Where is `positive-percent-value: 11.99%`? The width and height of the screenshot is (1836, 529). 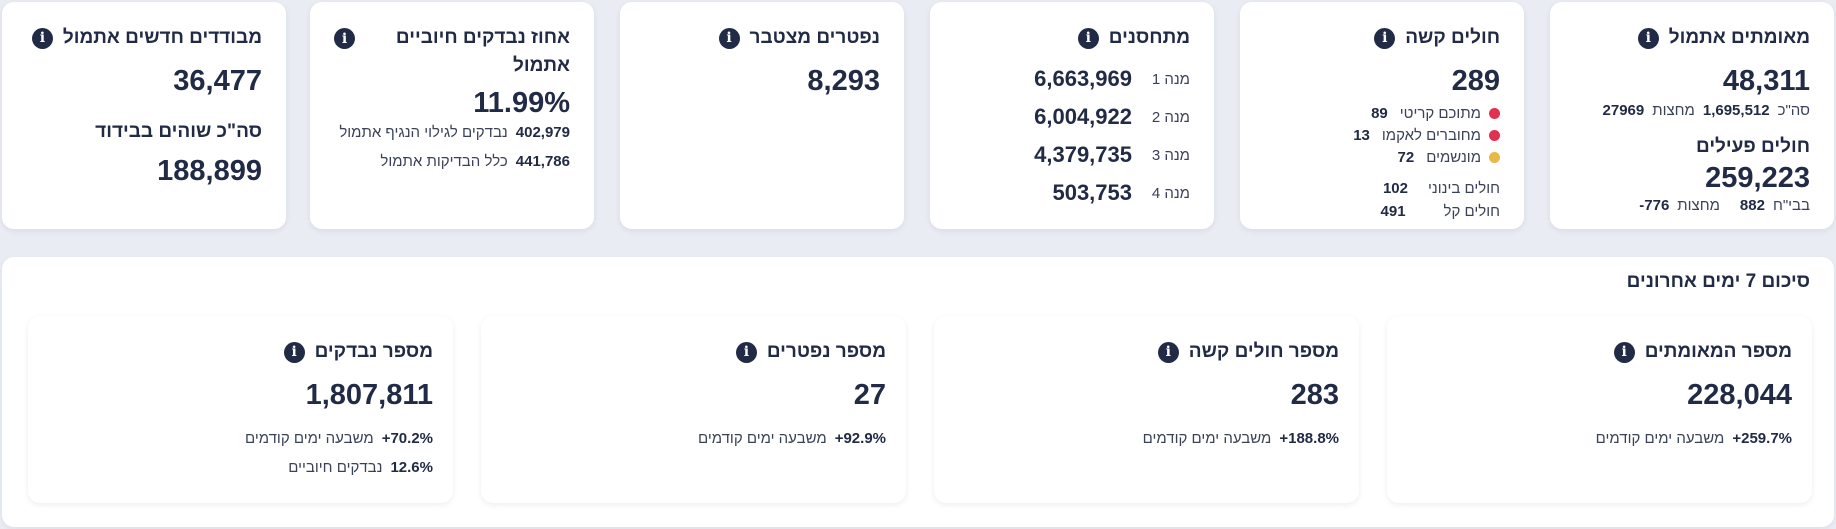 positive-percent-value: 11.99% is located at coordinates (521, 103).